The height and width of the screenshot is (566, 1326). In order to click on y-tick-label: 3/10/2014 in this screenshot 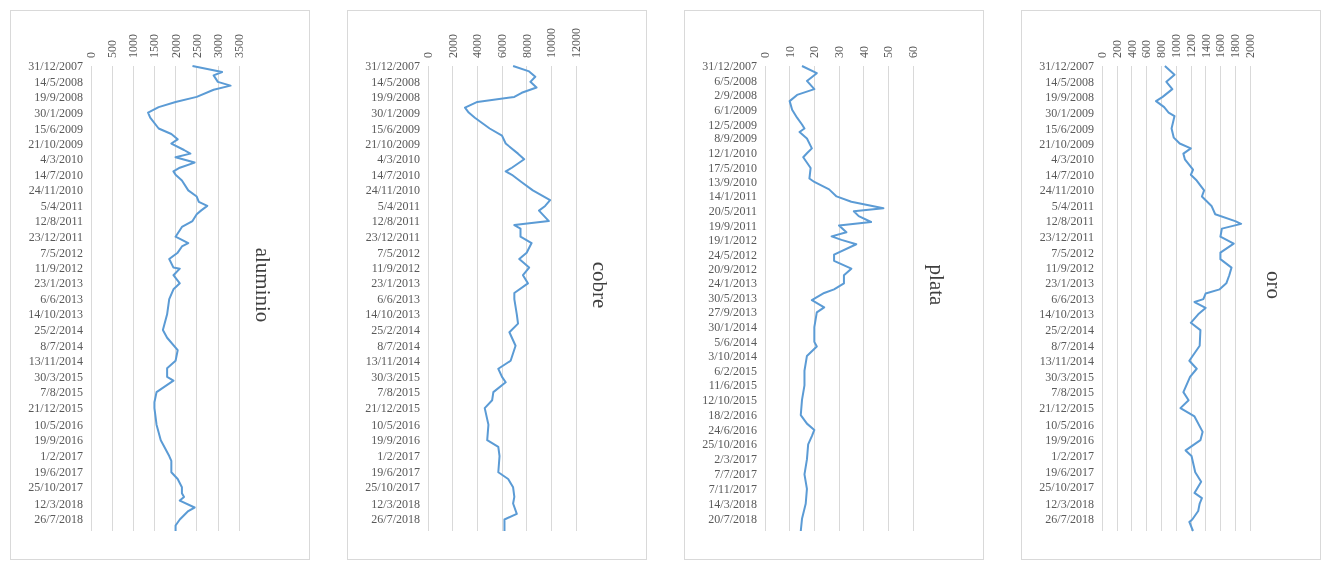, I will do `click(732, 355)`.